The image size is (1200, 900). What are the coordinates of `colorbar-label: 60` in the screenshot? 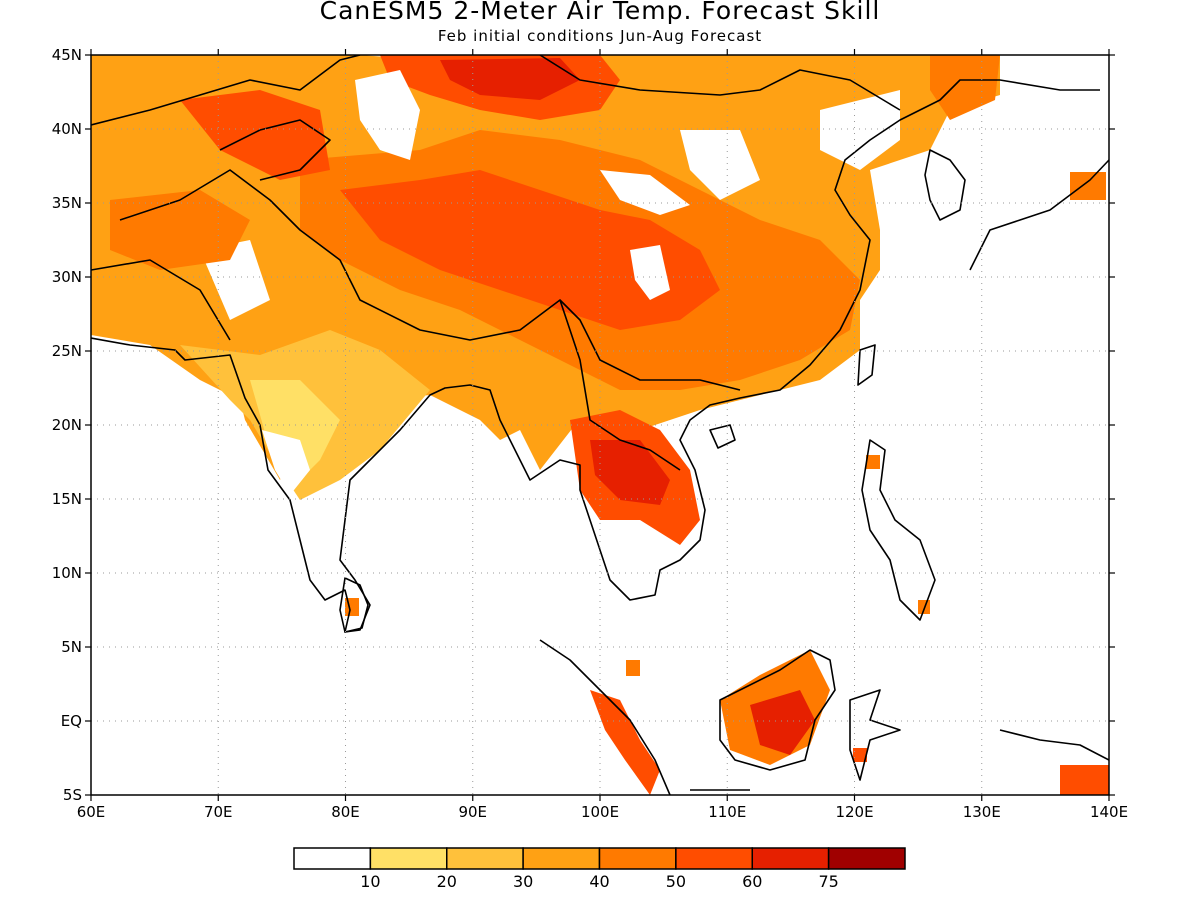 It's located at (752, 881).